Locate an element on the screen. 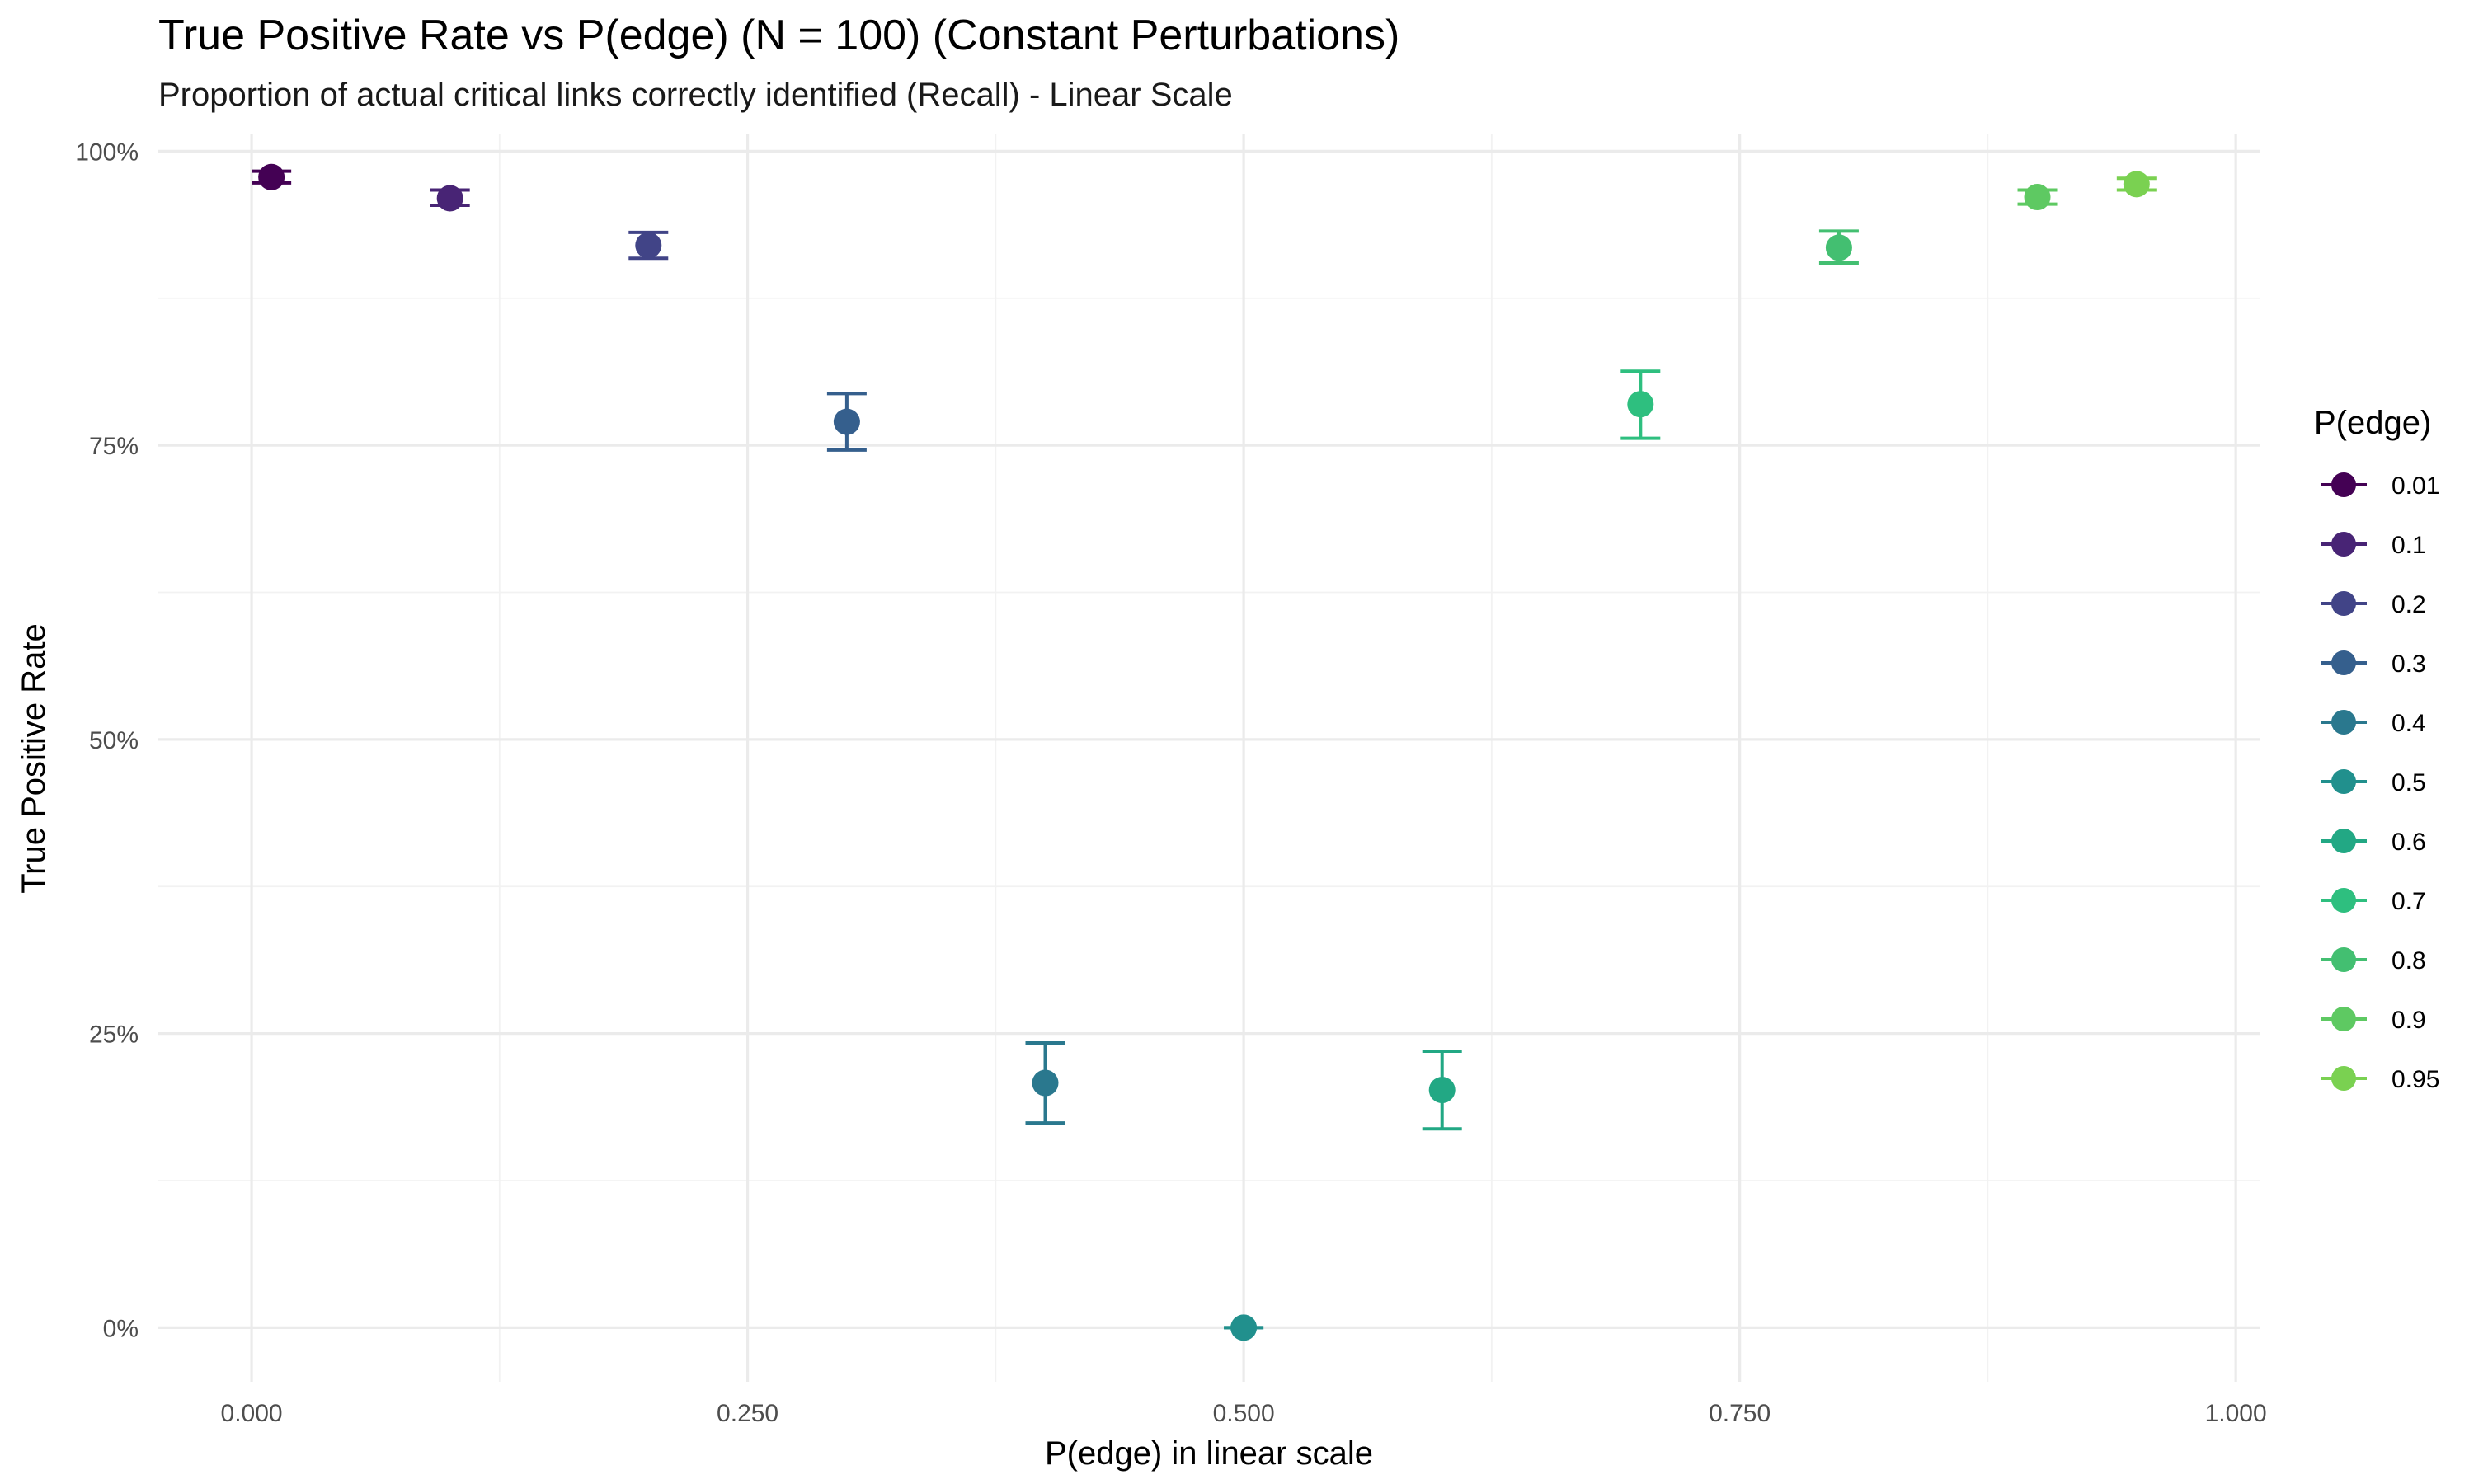 This screenshot has height=1484, width=2474. legend-label: 0.4 is located at coordinates (2409, 723).